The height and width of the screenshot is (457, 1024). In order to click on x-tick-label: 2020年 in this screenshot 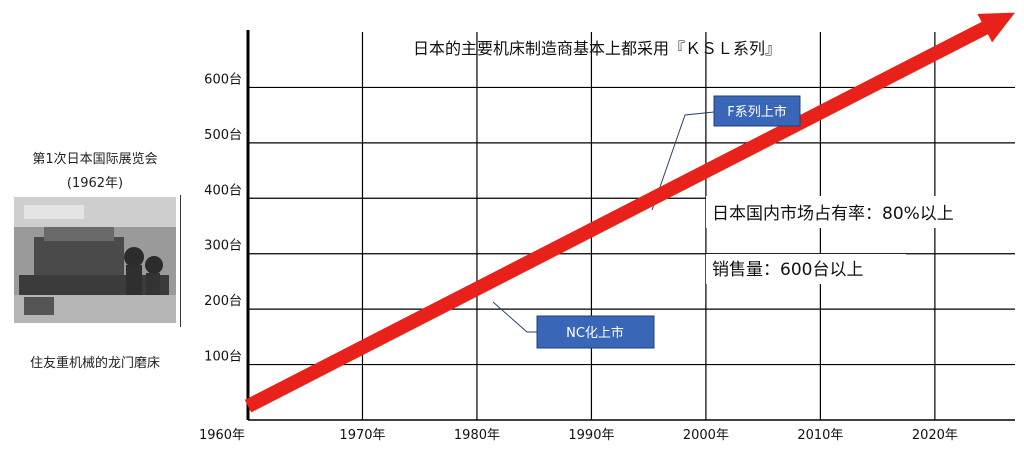, I will do `click(935, 435)`.